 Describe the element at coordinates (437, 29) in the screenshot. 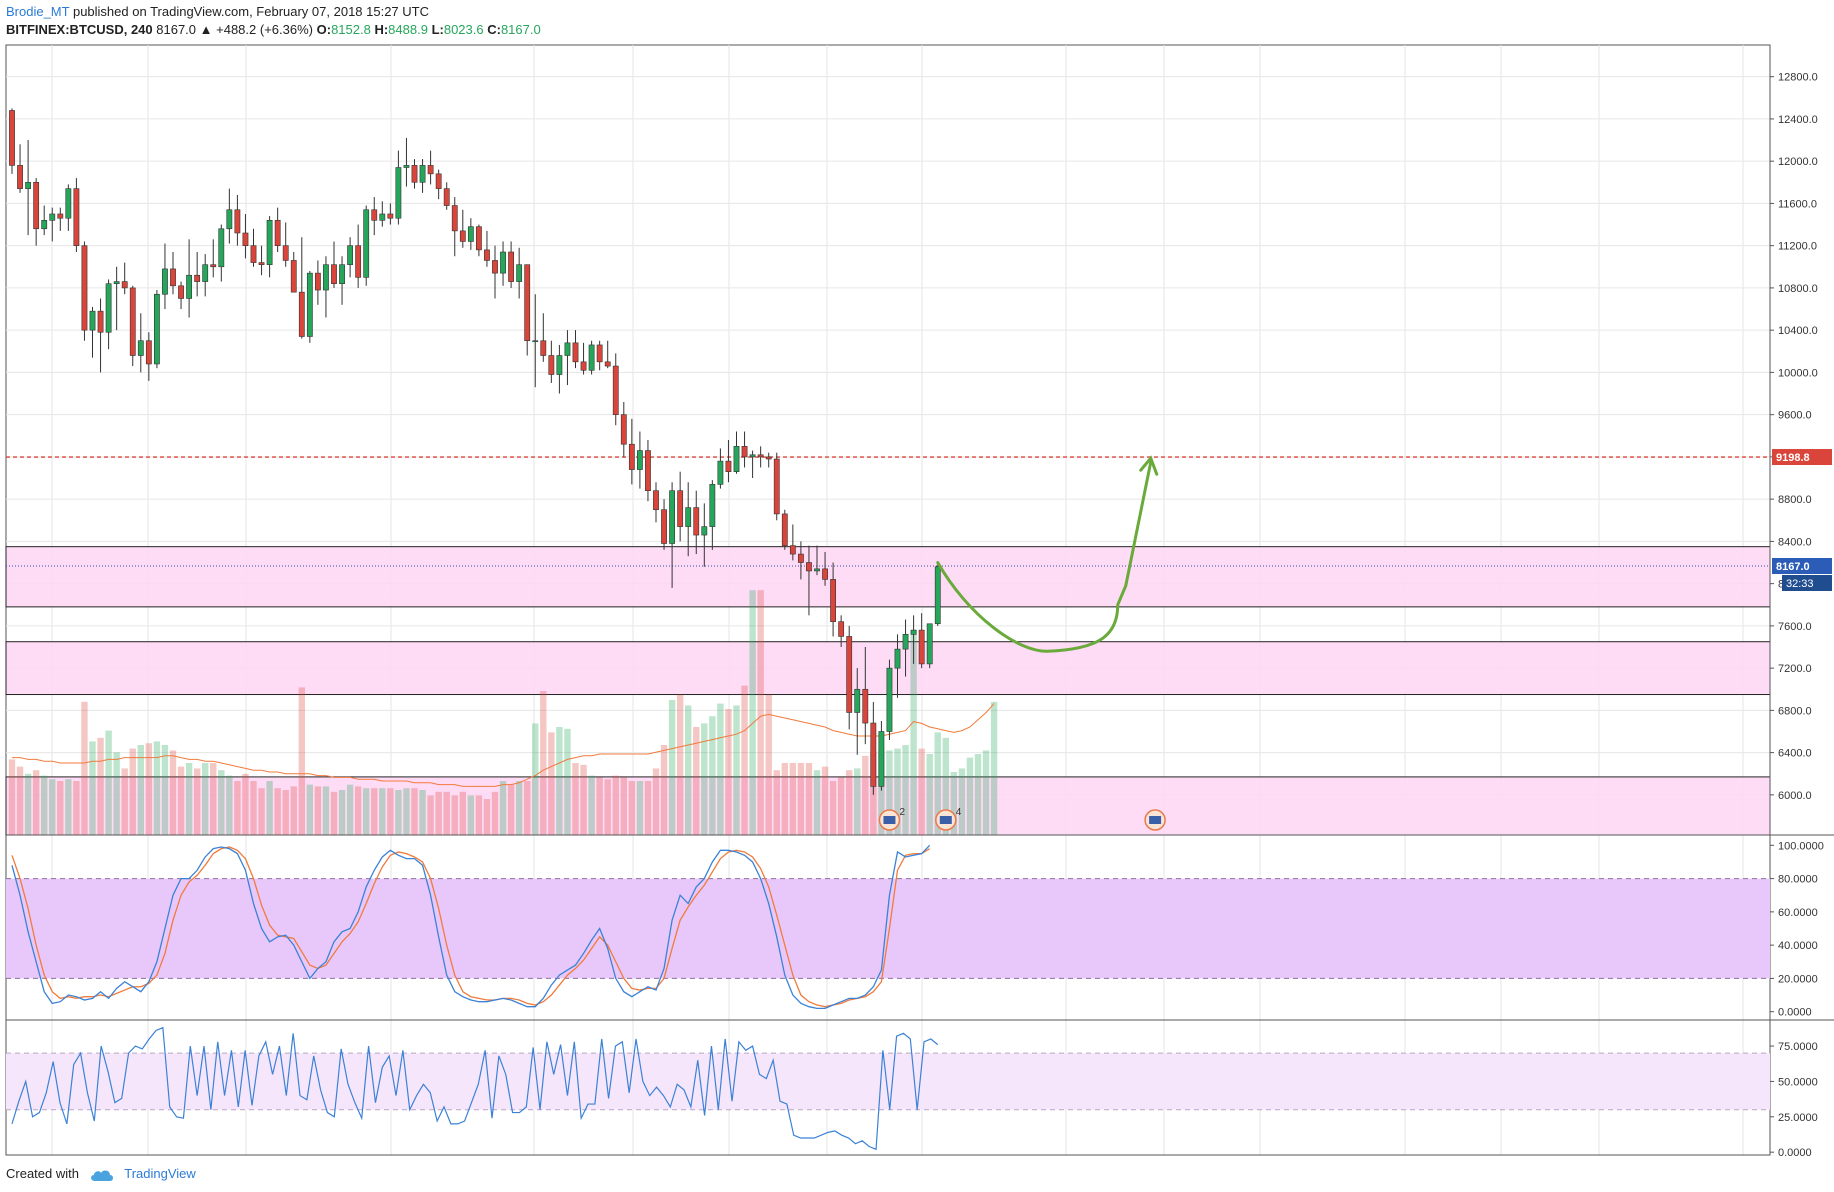

I see `low-label: L:` at that location.